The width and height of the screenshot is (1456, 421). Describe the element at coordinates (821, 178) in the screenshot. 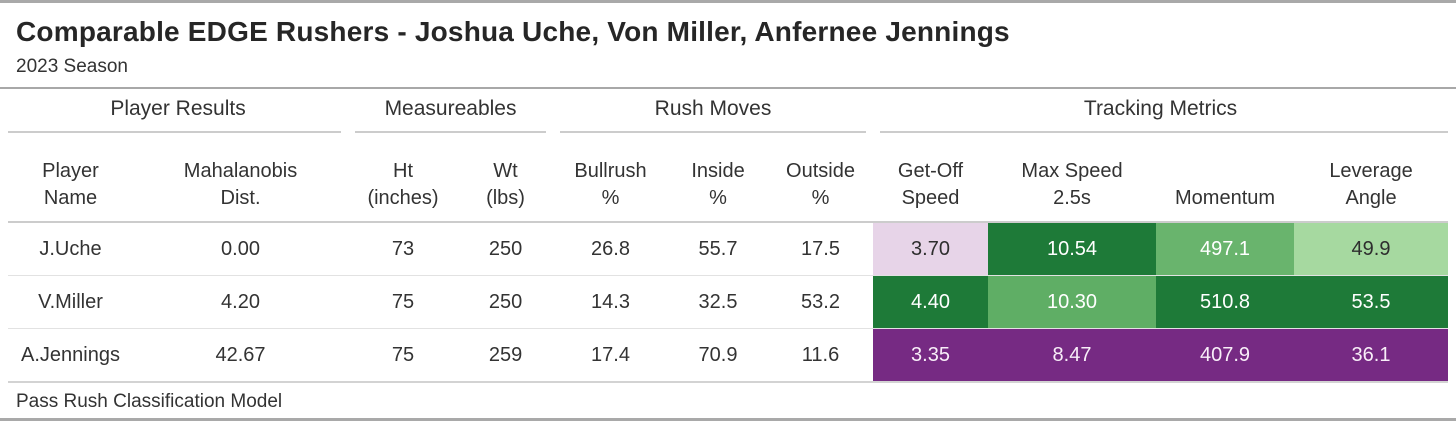

I see `col-header-outside-pct: Outside %` at that location.